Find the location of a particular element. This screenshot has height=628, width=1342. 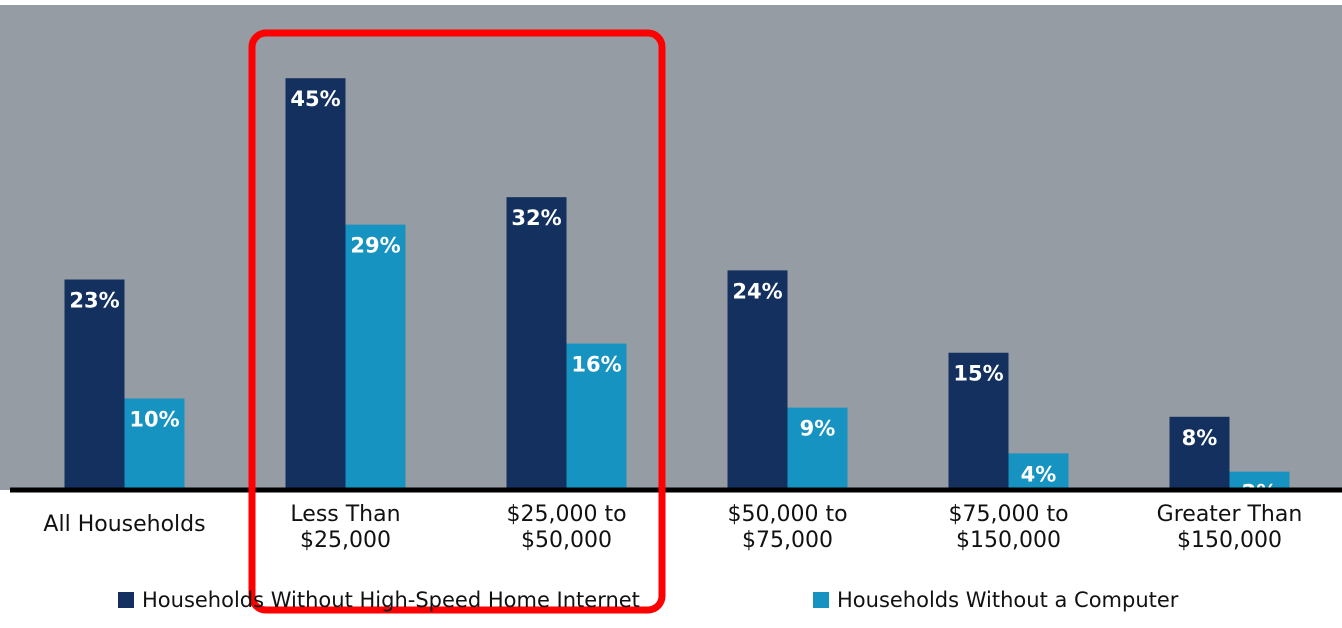

value-label: 9% is located at coordinates (818, 429).